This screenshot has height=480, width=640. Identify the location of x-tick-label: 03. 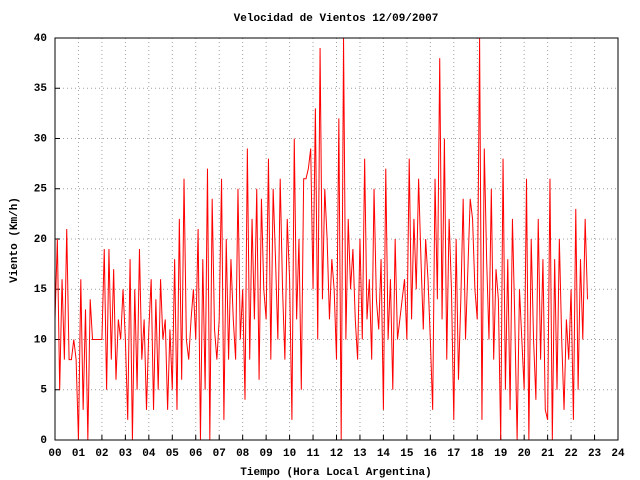
(126, 454).